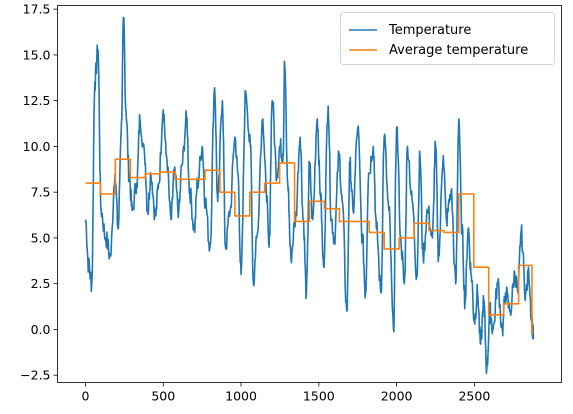 This screenshot has height=414, width=573. What do you see at coordinates (286, 393) in the screenshot?
I see `x-axis: 0 500 1000 1500 2000 2500` at bounding box center [286, 393].